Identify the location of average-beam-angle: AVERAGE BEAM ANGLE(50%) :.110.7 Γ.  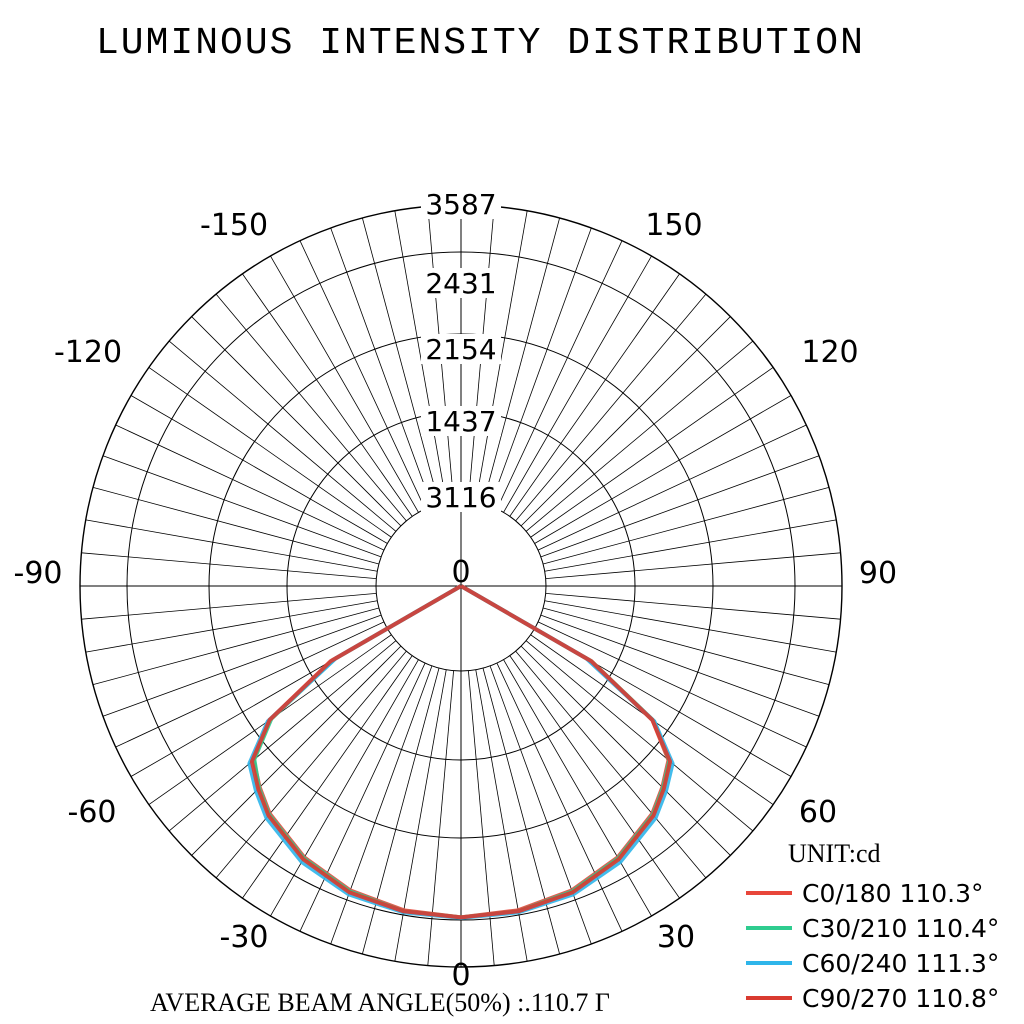
(380, 1002).